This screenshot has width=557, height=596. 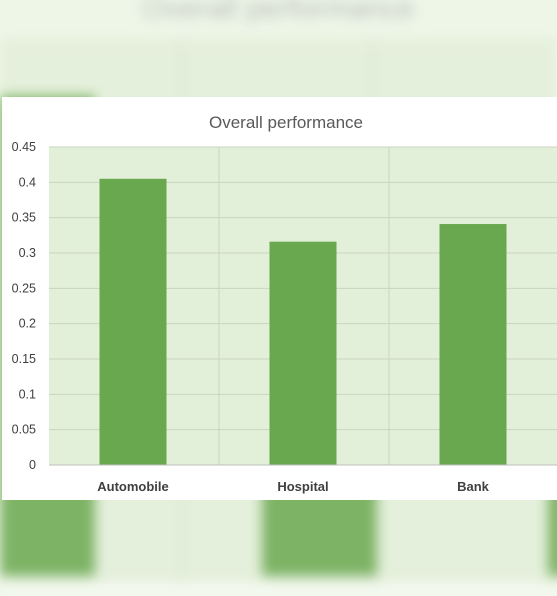 What do you see at coordinates (278, 12) in the screenshot?
I see `backdrop-title: Overall performance` at bounding box center [278, 12].